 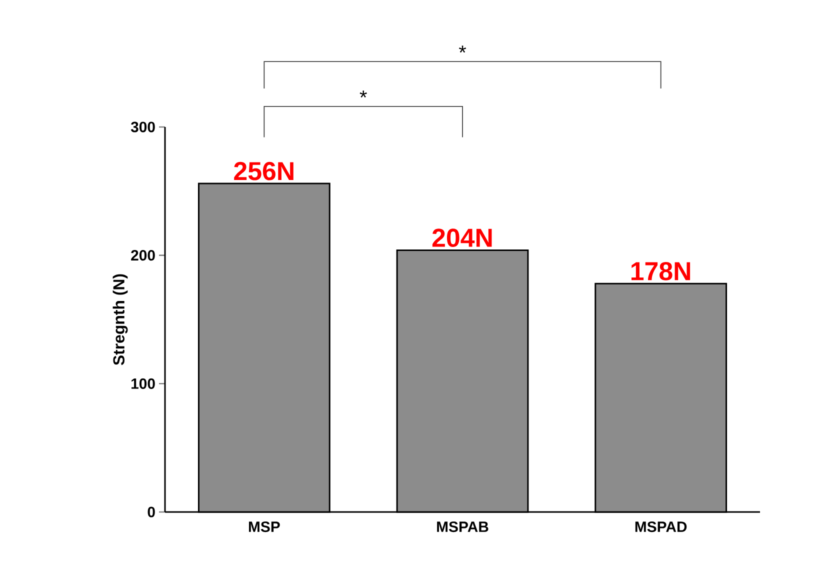 I want to click on y-axis-title: Stregnth (N), so click(x=120, y=320).